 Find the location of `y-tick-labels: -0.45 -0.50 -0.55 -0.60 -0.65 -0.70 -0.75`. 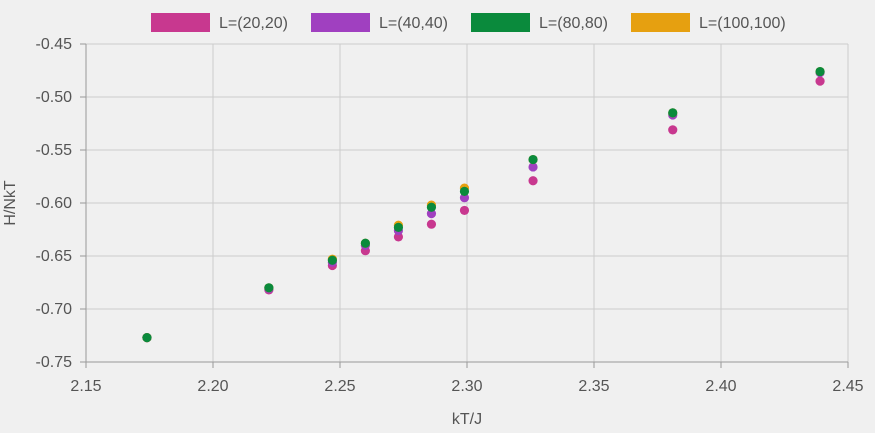

y-tick-labels: -0.45 -0.50 -0.55 -0.60 -0.65 -0.70 -0.75 is located at coordinates (54, 203).